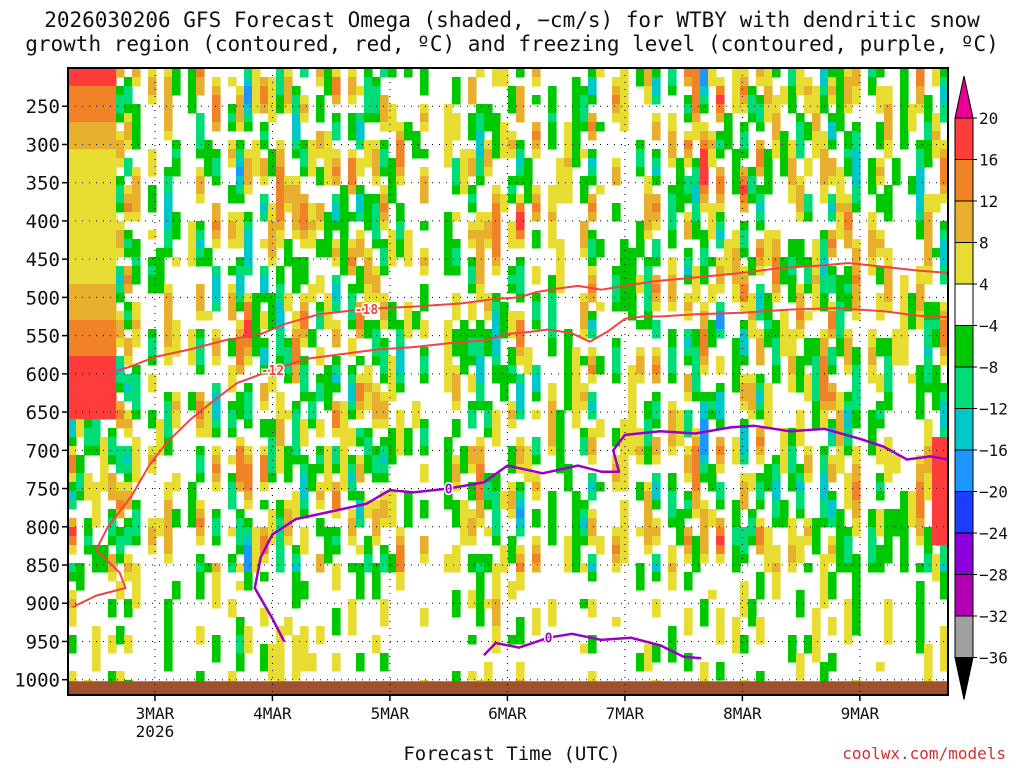  Describe the element at coordinates (924, 753) in the screenshot. I see `credit-text: coolwx.com/models` at that location.